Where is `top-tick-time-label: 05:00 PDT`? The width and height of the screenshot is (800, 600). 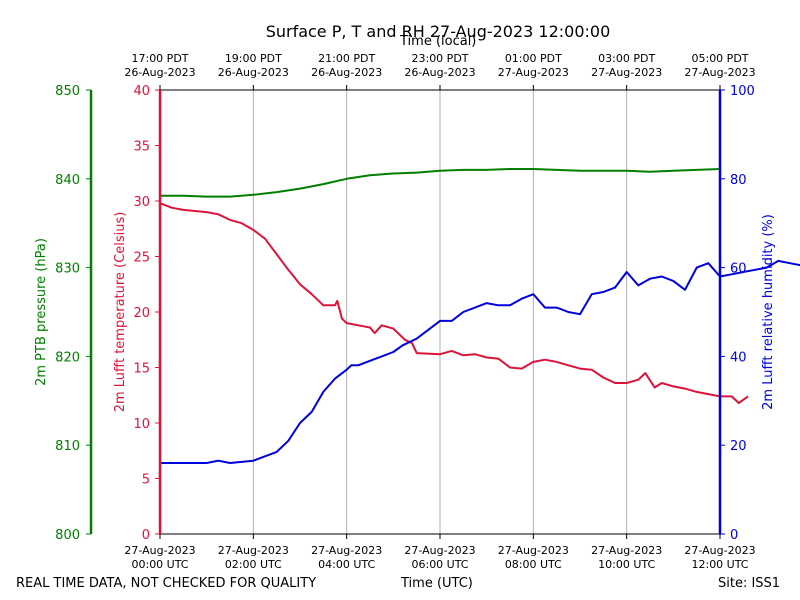
top-tick-time-label: 05:00 PDT is located at coordinates (719, 58).